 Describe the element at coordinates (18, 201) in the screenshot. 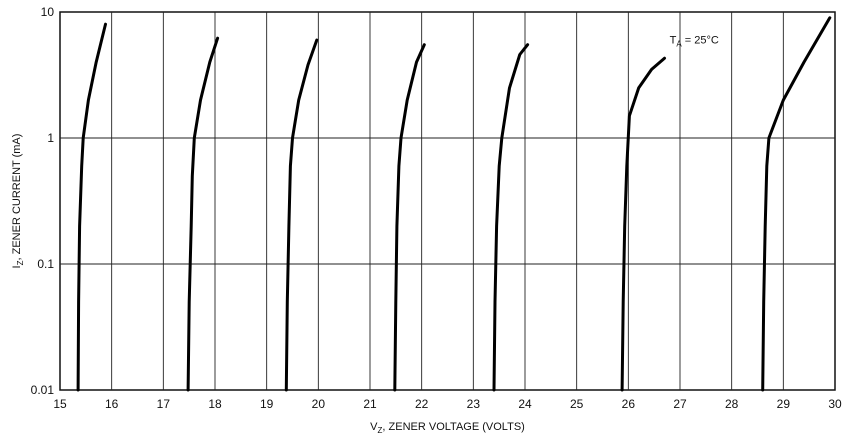

I see `y-axis-label: IZ, ZENER CURRENT (mA)` at that location.